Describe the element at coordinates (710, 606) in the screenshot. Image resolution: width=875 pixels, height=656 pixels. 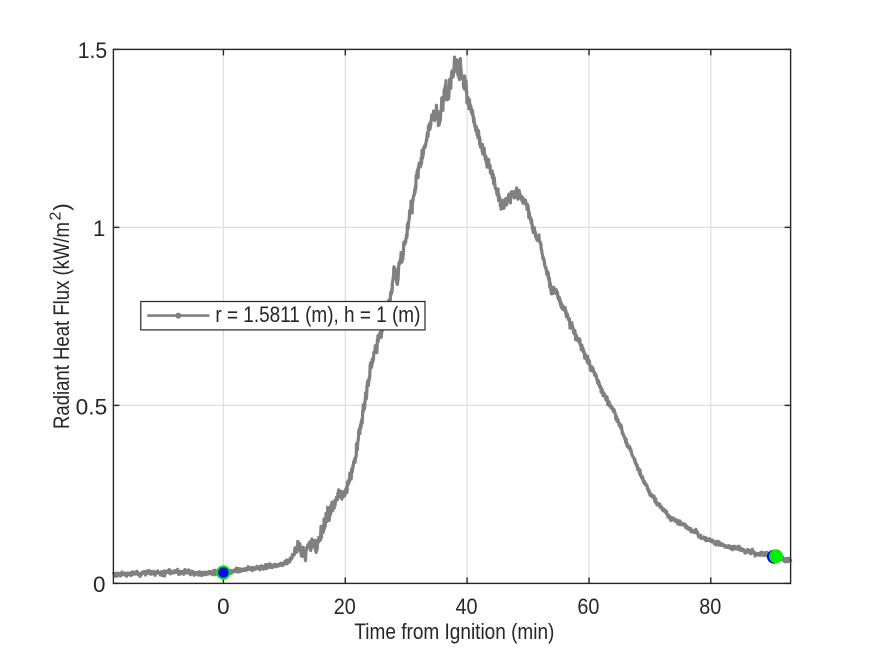
I see `svg-text: 80` at that location.